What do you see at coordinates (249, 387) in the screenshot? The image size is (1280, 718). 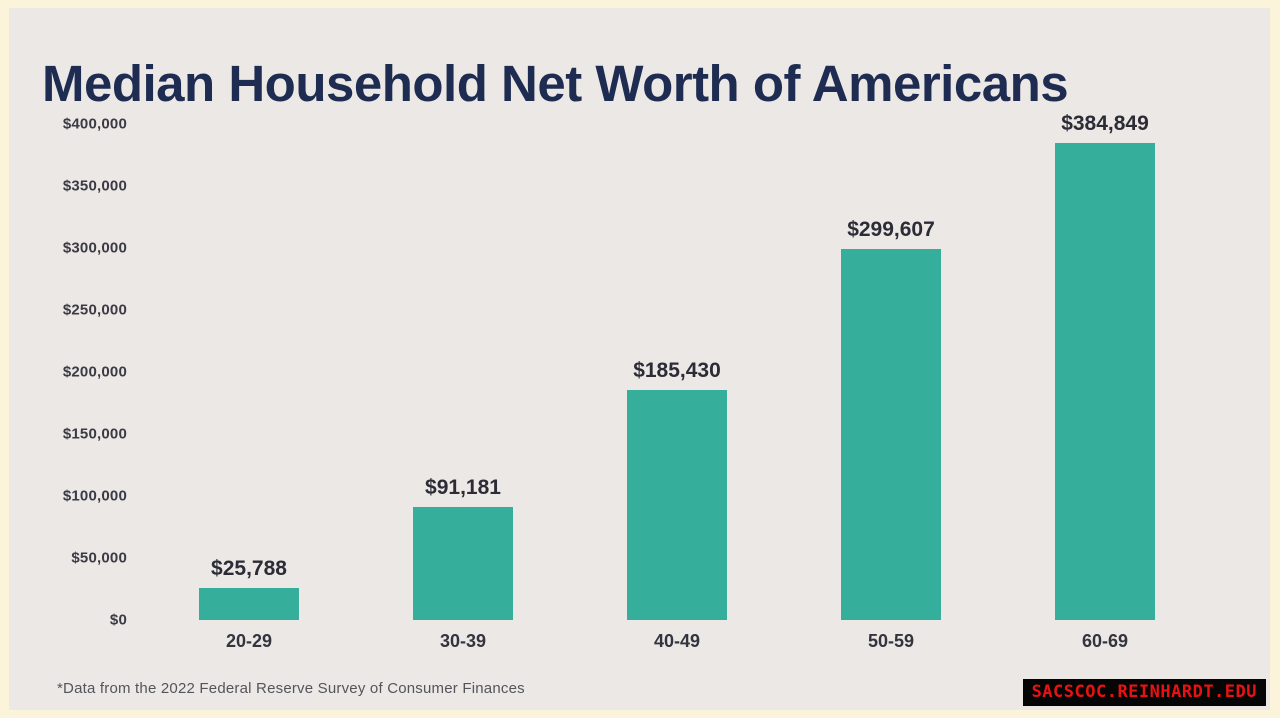 I see `bar-slot: $25,788 20-29` at bounding box center [249, 387].